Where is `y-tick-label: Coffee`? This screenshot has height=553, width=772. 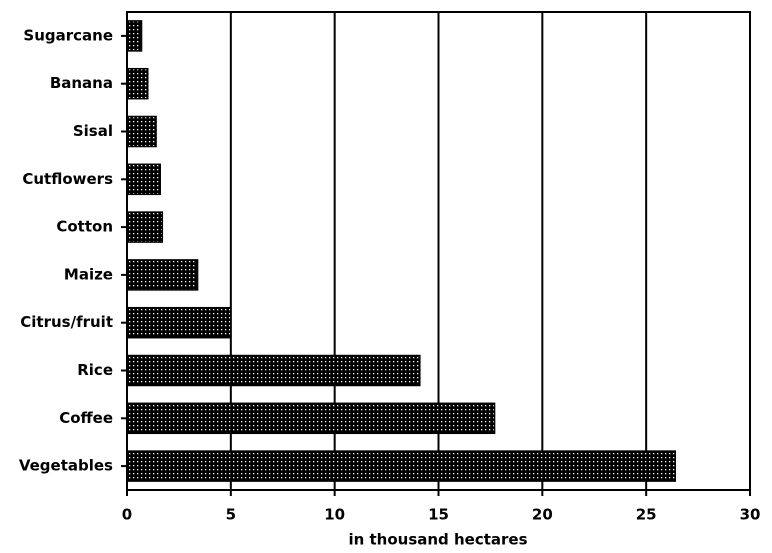 y-tick-label: Coffee is located at coordinates (86, 418).